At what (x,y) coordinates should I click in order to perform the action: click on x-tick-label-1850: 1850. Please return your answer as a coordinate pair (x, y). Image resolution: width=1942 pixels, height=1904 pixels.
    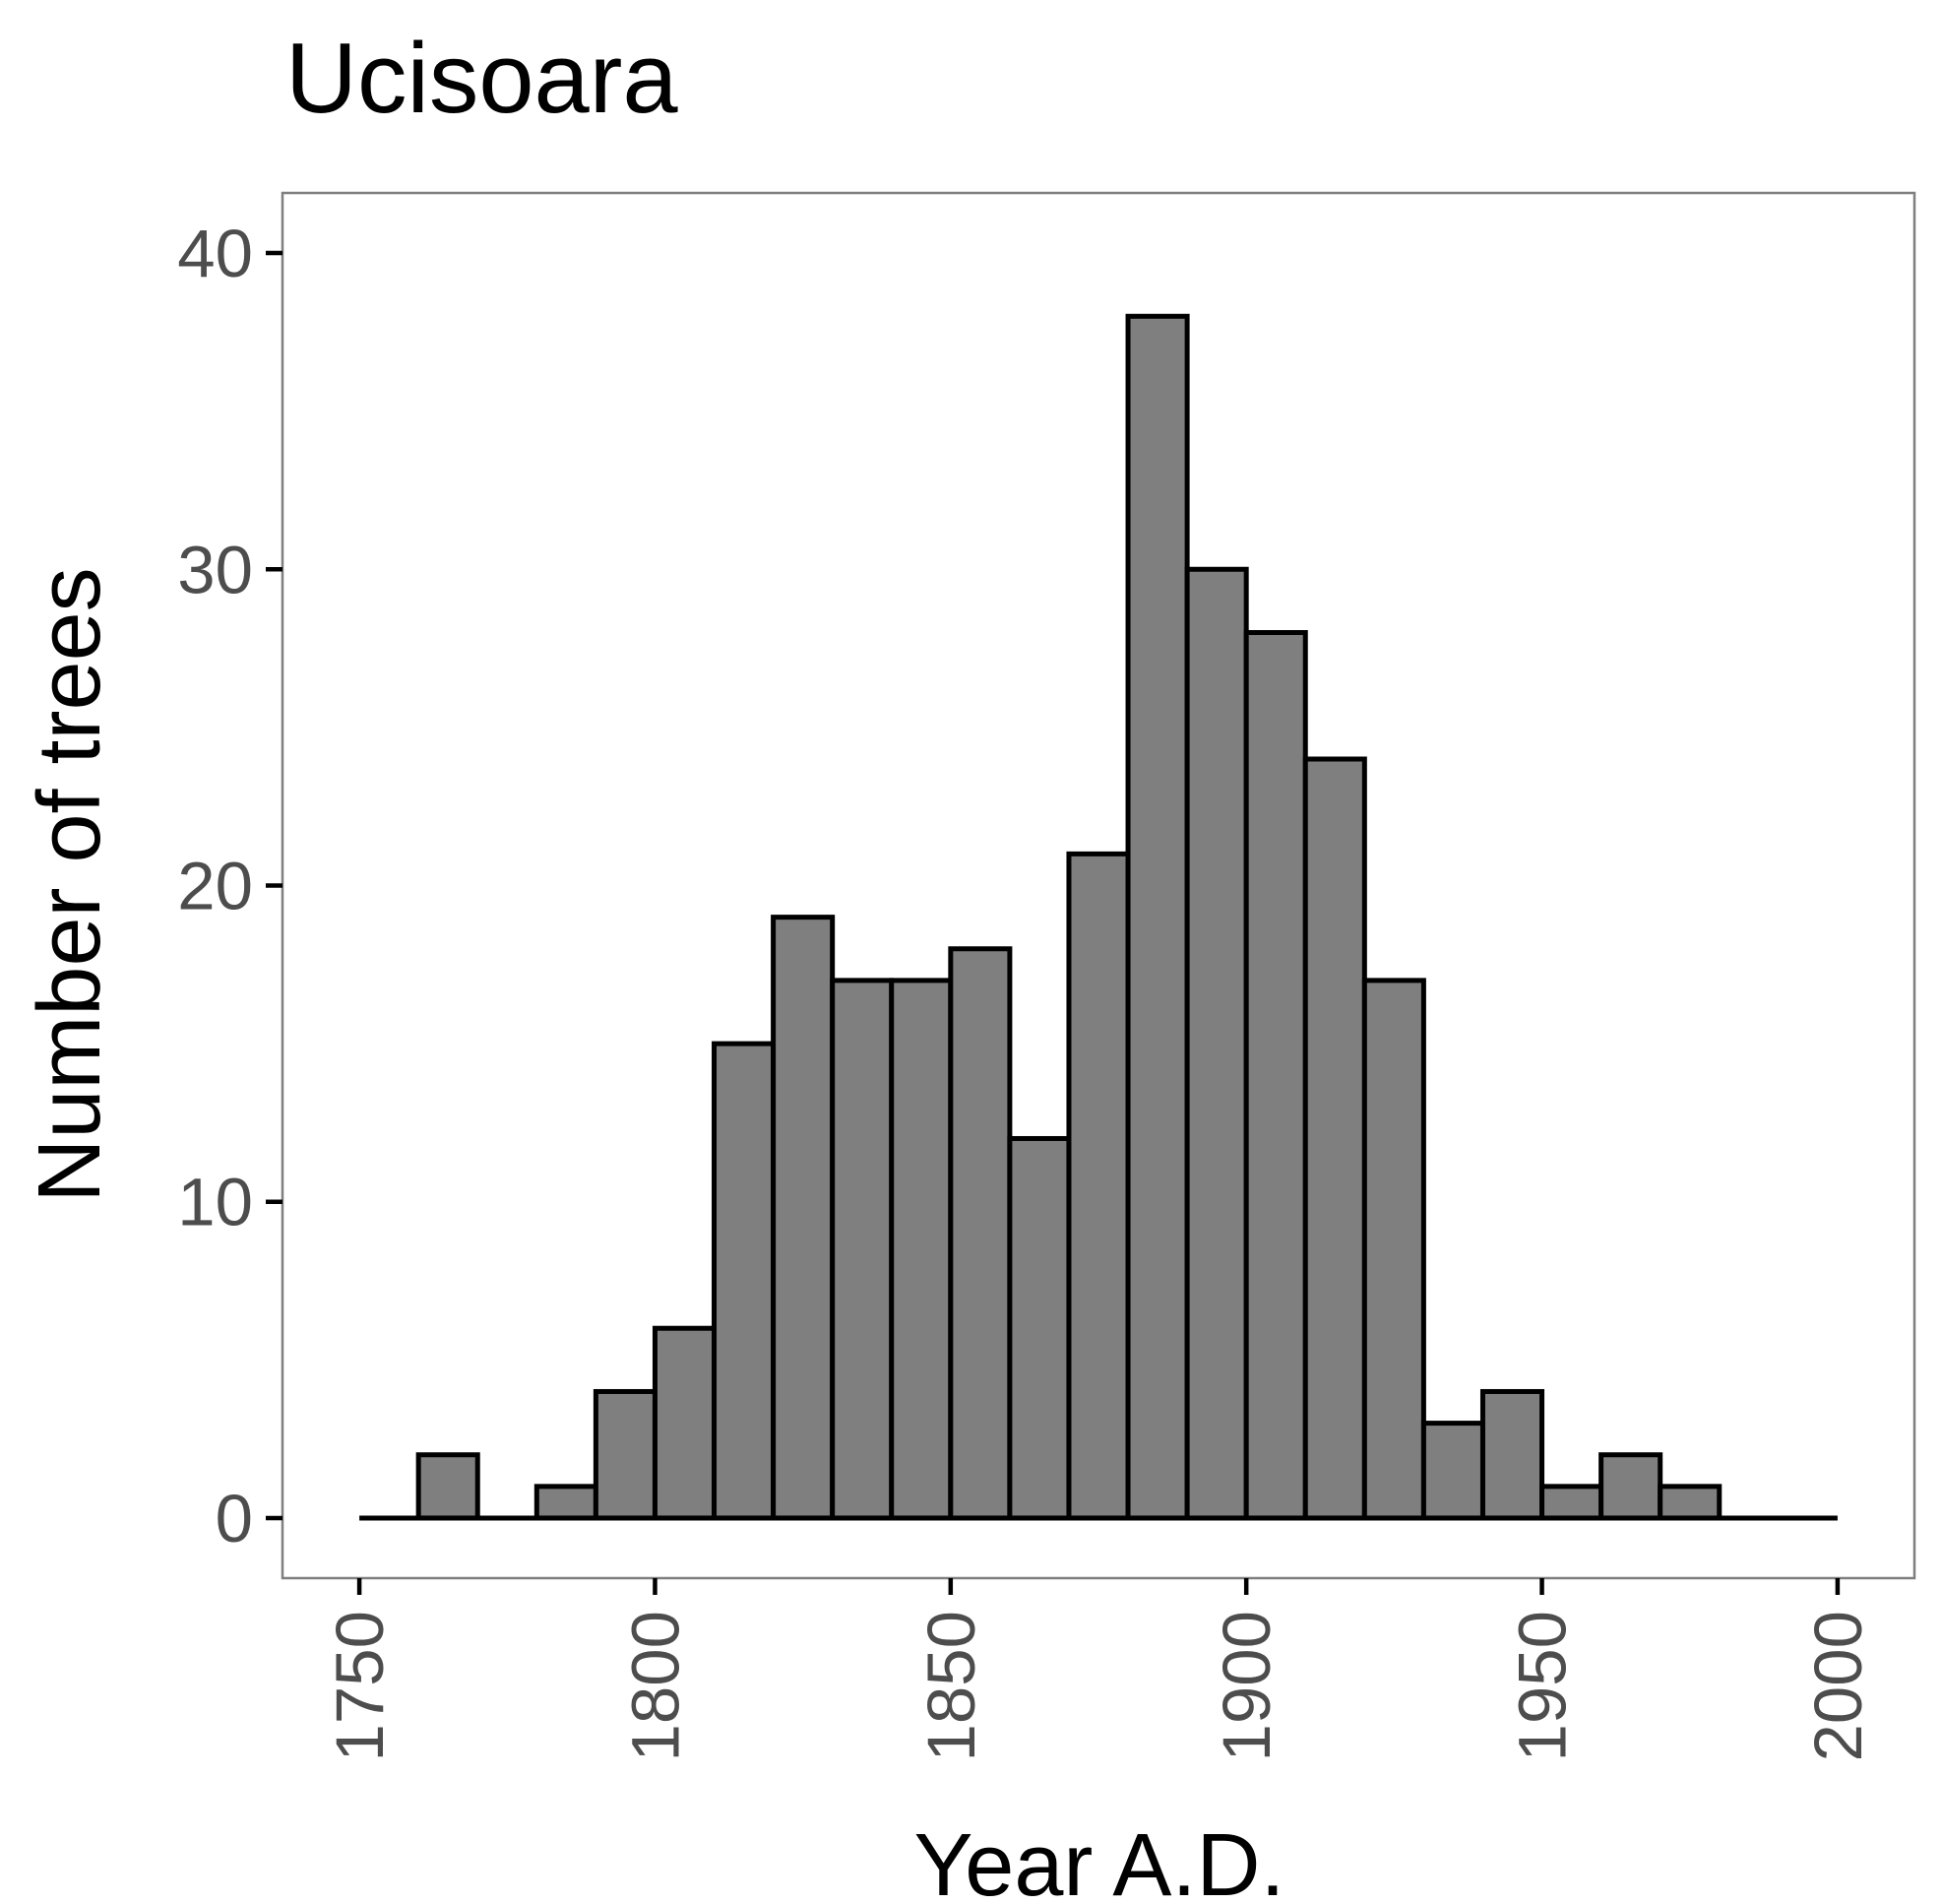
    Looking at the image, I should click on (951, 1686).